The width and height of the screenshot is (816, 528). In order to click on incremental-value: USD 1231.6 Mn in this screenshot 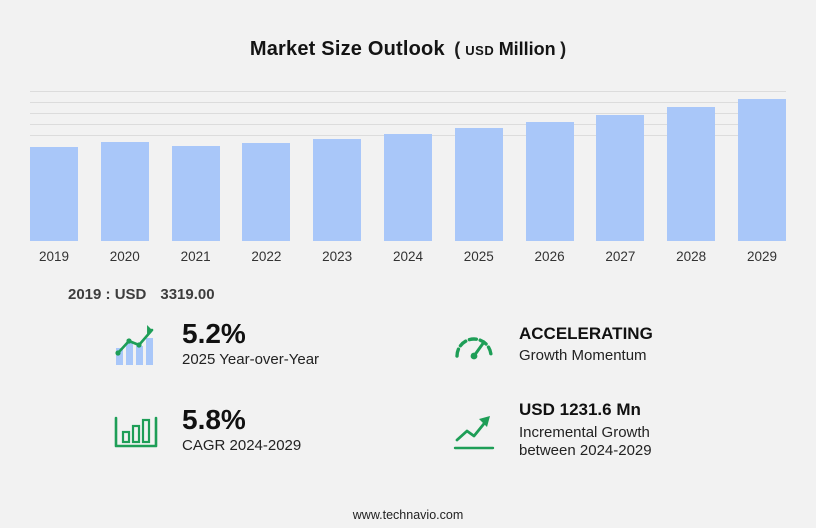, I will do `click(580, 410)`.